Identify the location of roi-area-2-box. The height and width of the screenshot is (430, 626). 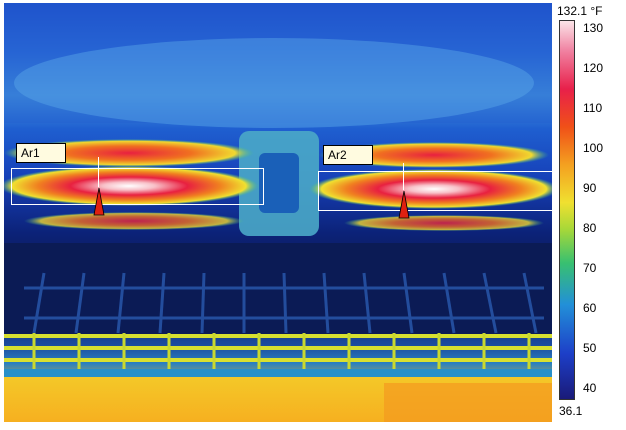
(435, 191).